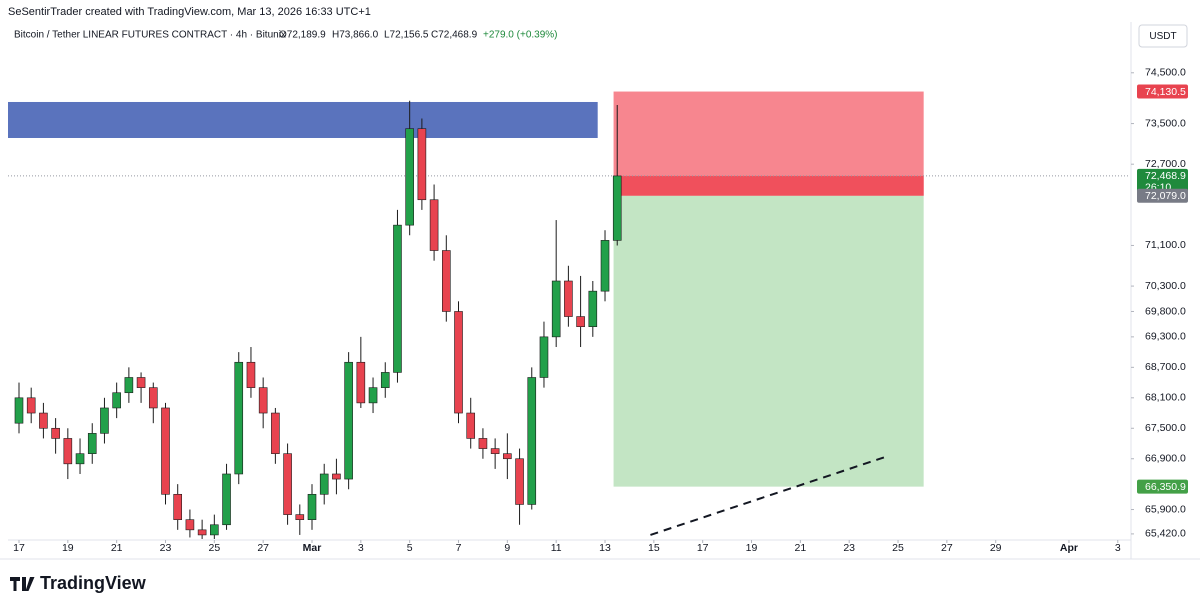 The image size is (1200, 609). I want to click on y-tick-label: 68,700.0, so click(1165, 367).